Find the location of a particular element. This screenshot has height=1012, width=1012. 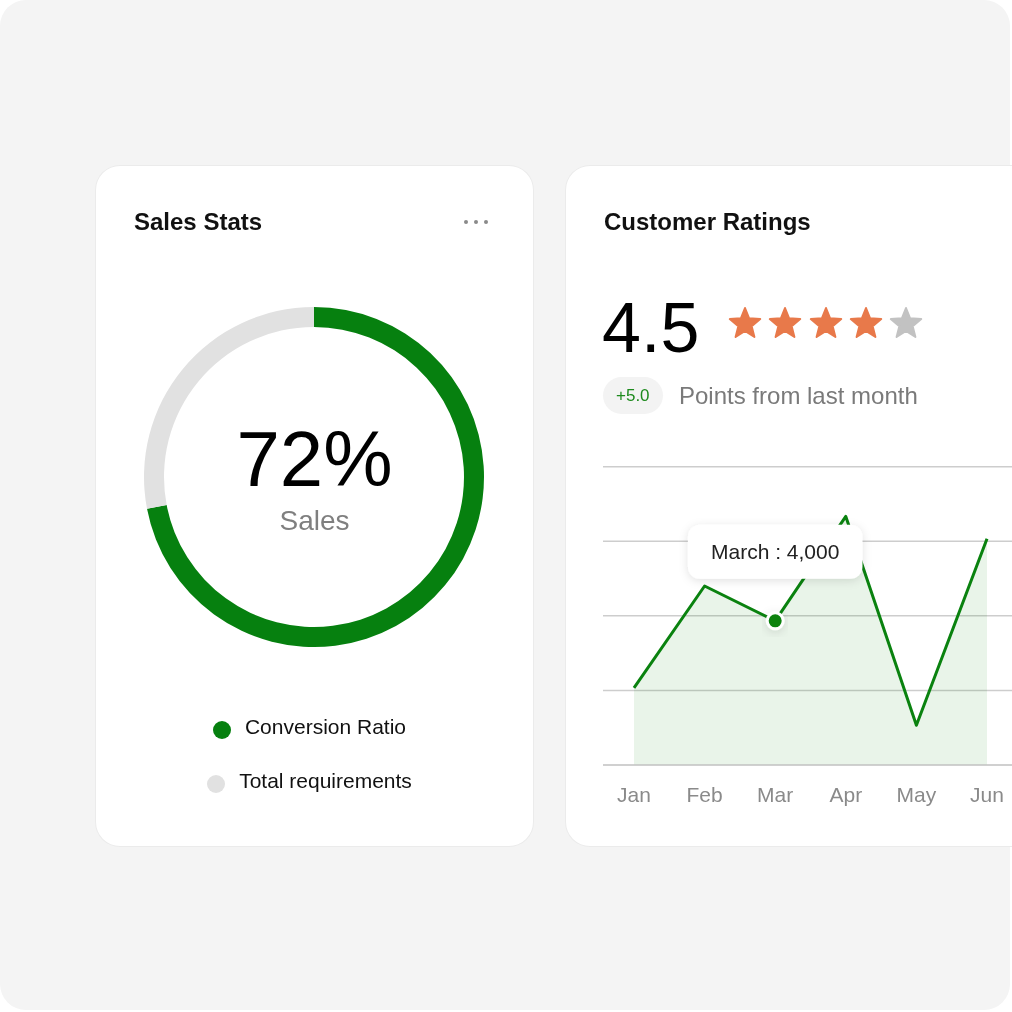

text: Sales is located at coordinates (314, 520).